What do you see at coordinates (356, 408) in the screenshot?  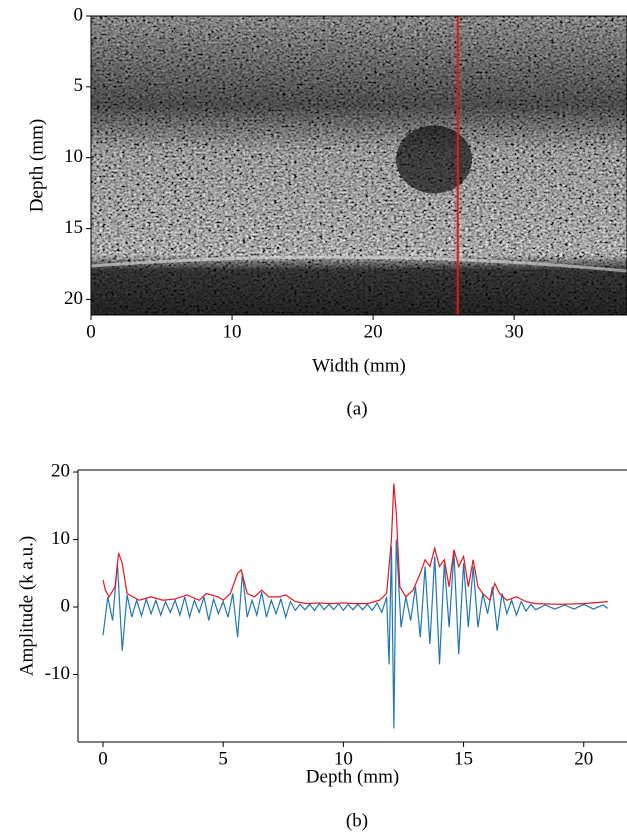 I see `panel-caption: (a)` at bounding box center [356, 408].